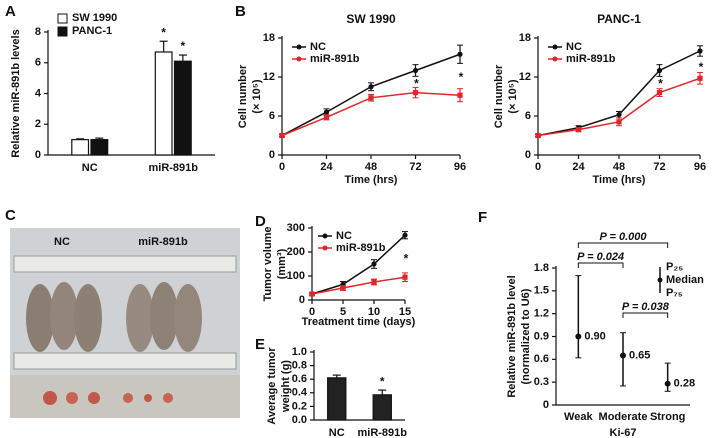  I want to click on panel-letter: A, so click(10, 11).